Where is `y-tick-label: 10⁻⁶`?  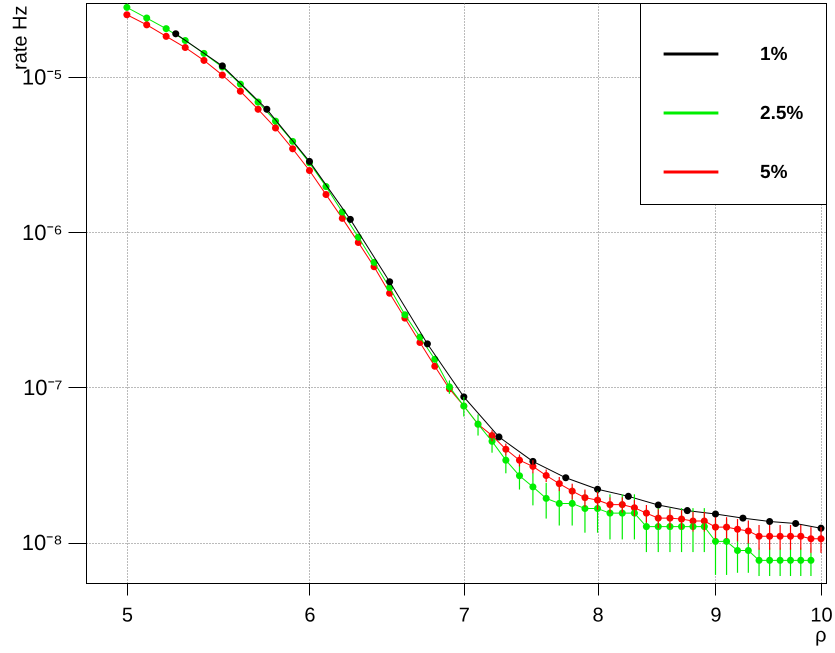 y-tick-label: 10⁻⁶ is located at coordinates (42, 232).